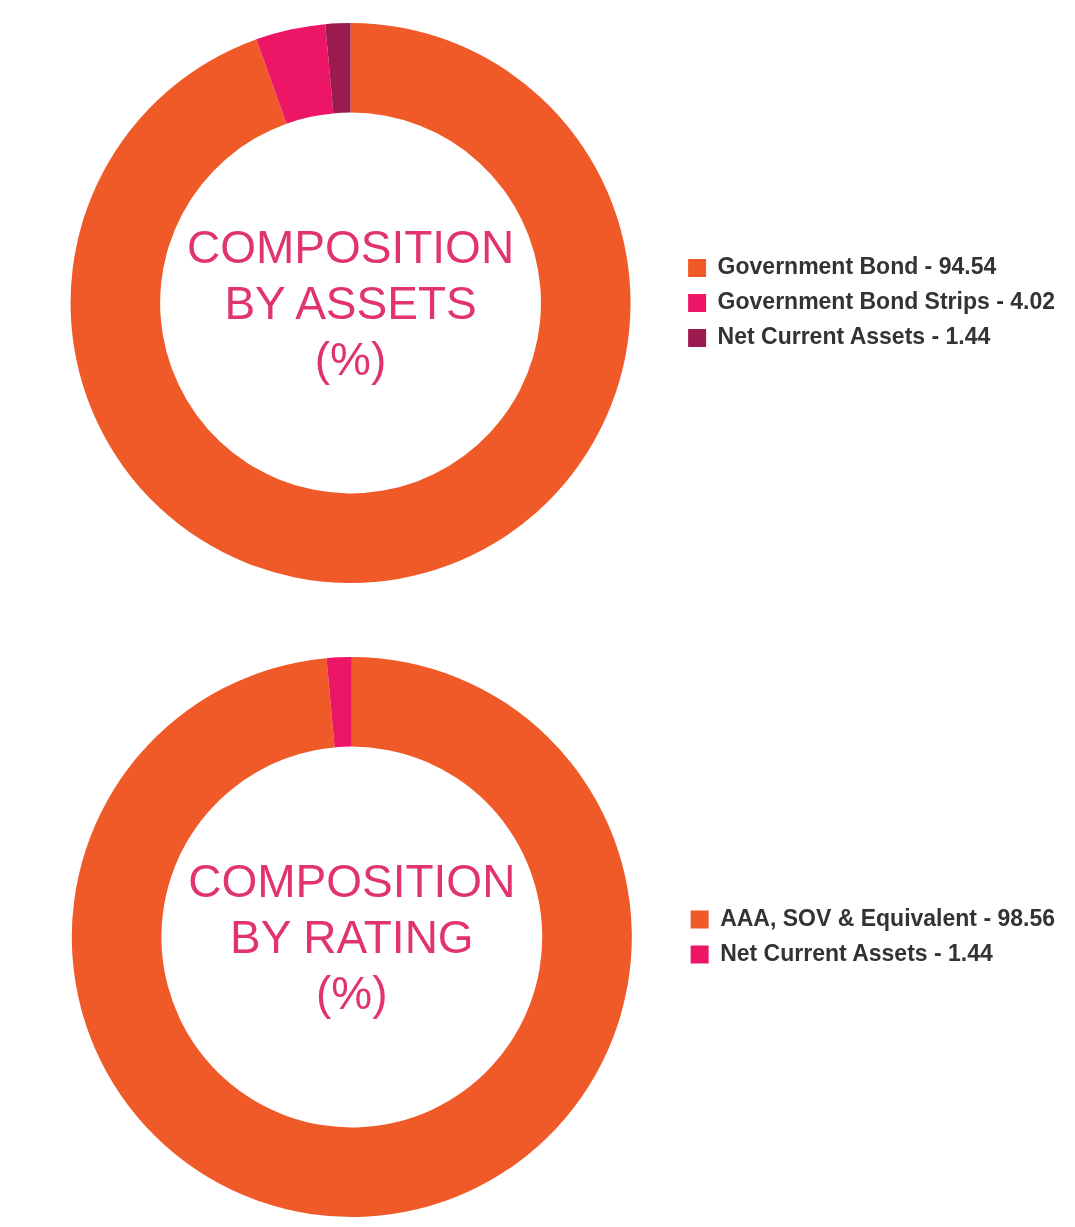  What do you see at coordinates (886, 301) in the screenshot?
I see `legend-label: Government Bond Strips - 4.02` at bounding box center [886, 301].